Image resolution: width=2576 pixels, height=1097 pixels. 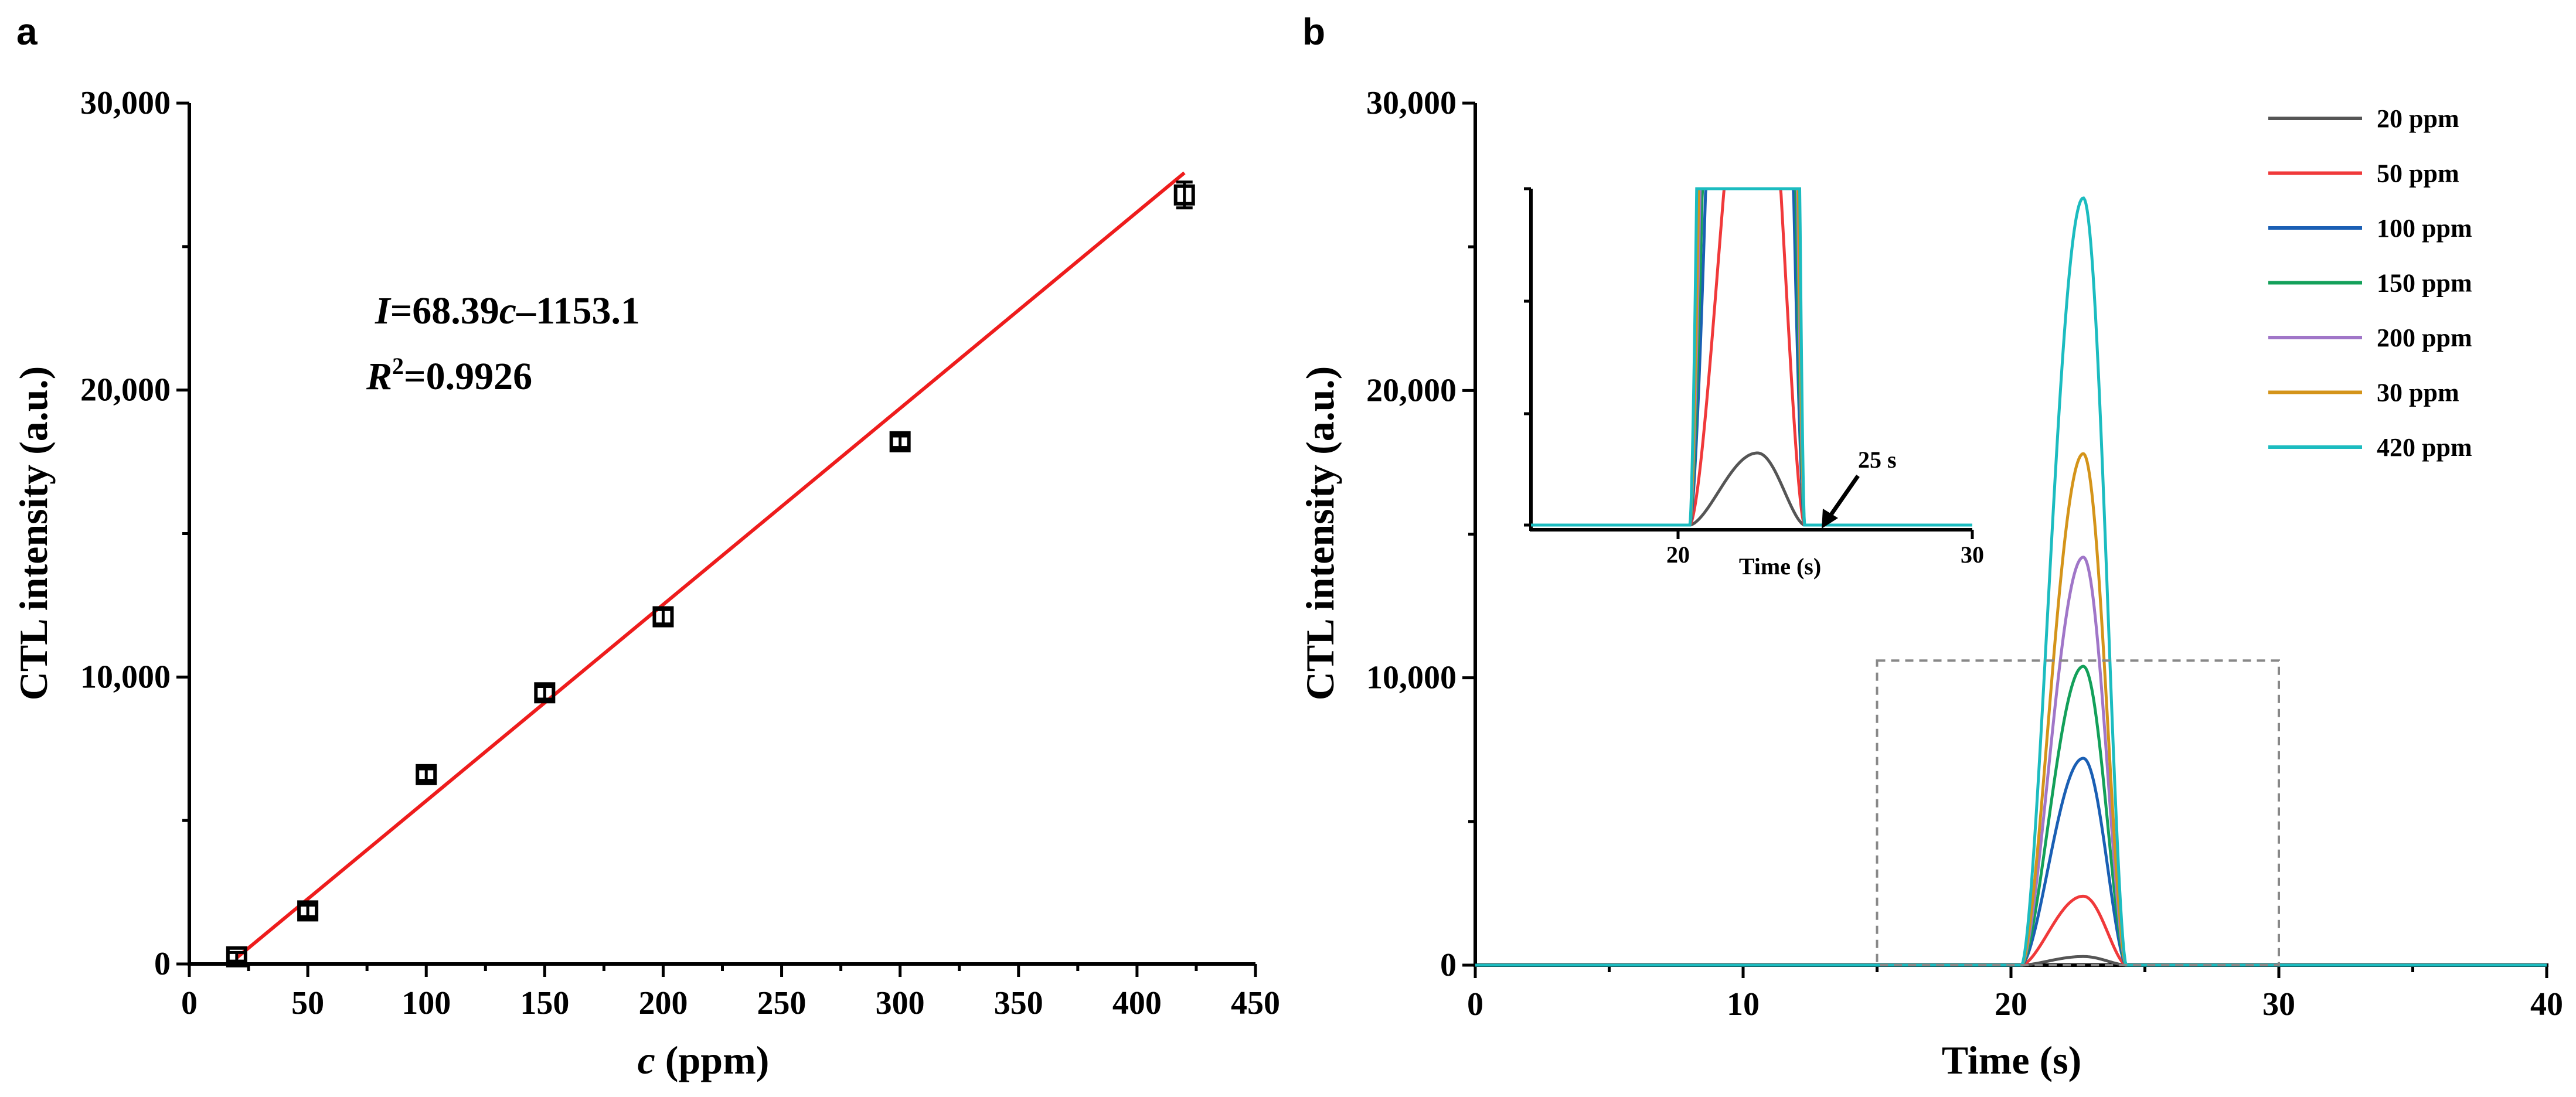 What do you see at coordinates (544, 1003) in the screenshot?
I see `panel-a-x-tick-label: 150` at bounding box center [544, 1003].